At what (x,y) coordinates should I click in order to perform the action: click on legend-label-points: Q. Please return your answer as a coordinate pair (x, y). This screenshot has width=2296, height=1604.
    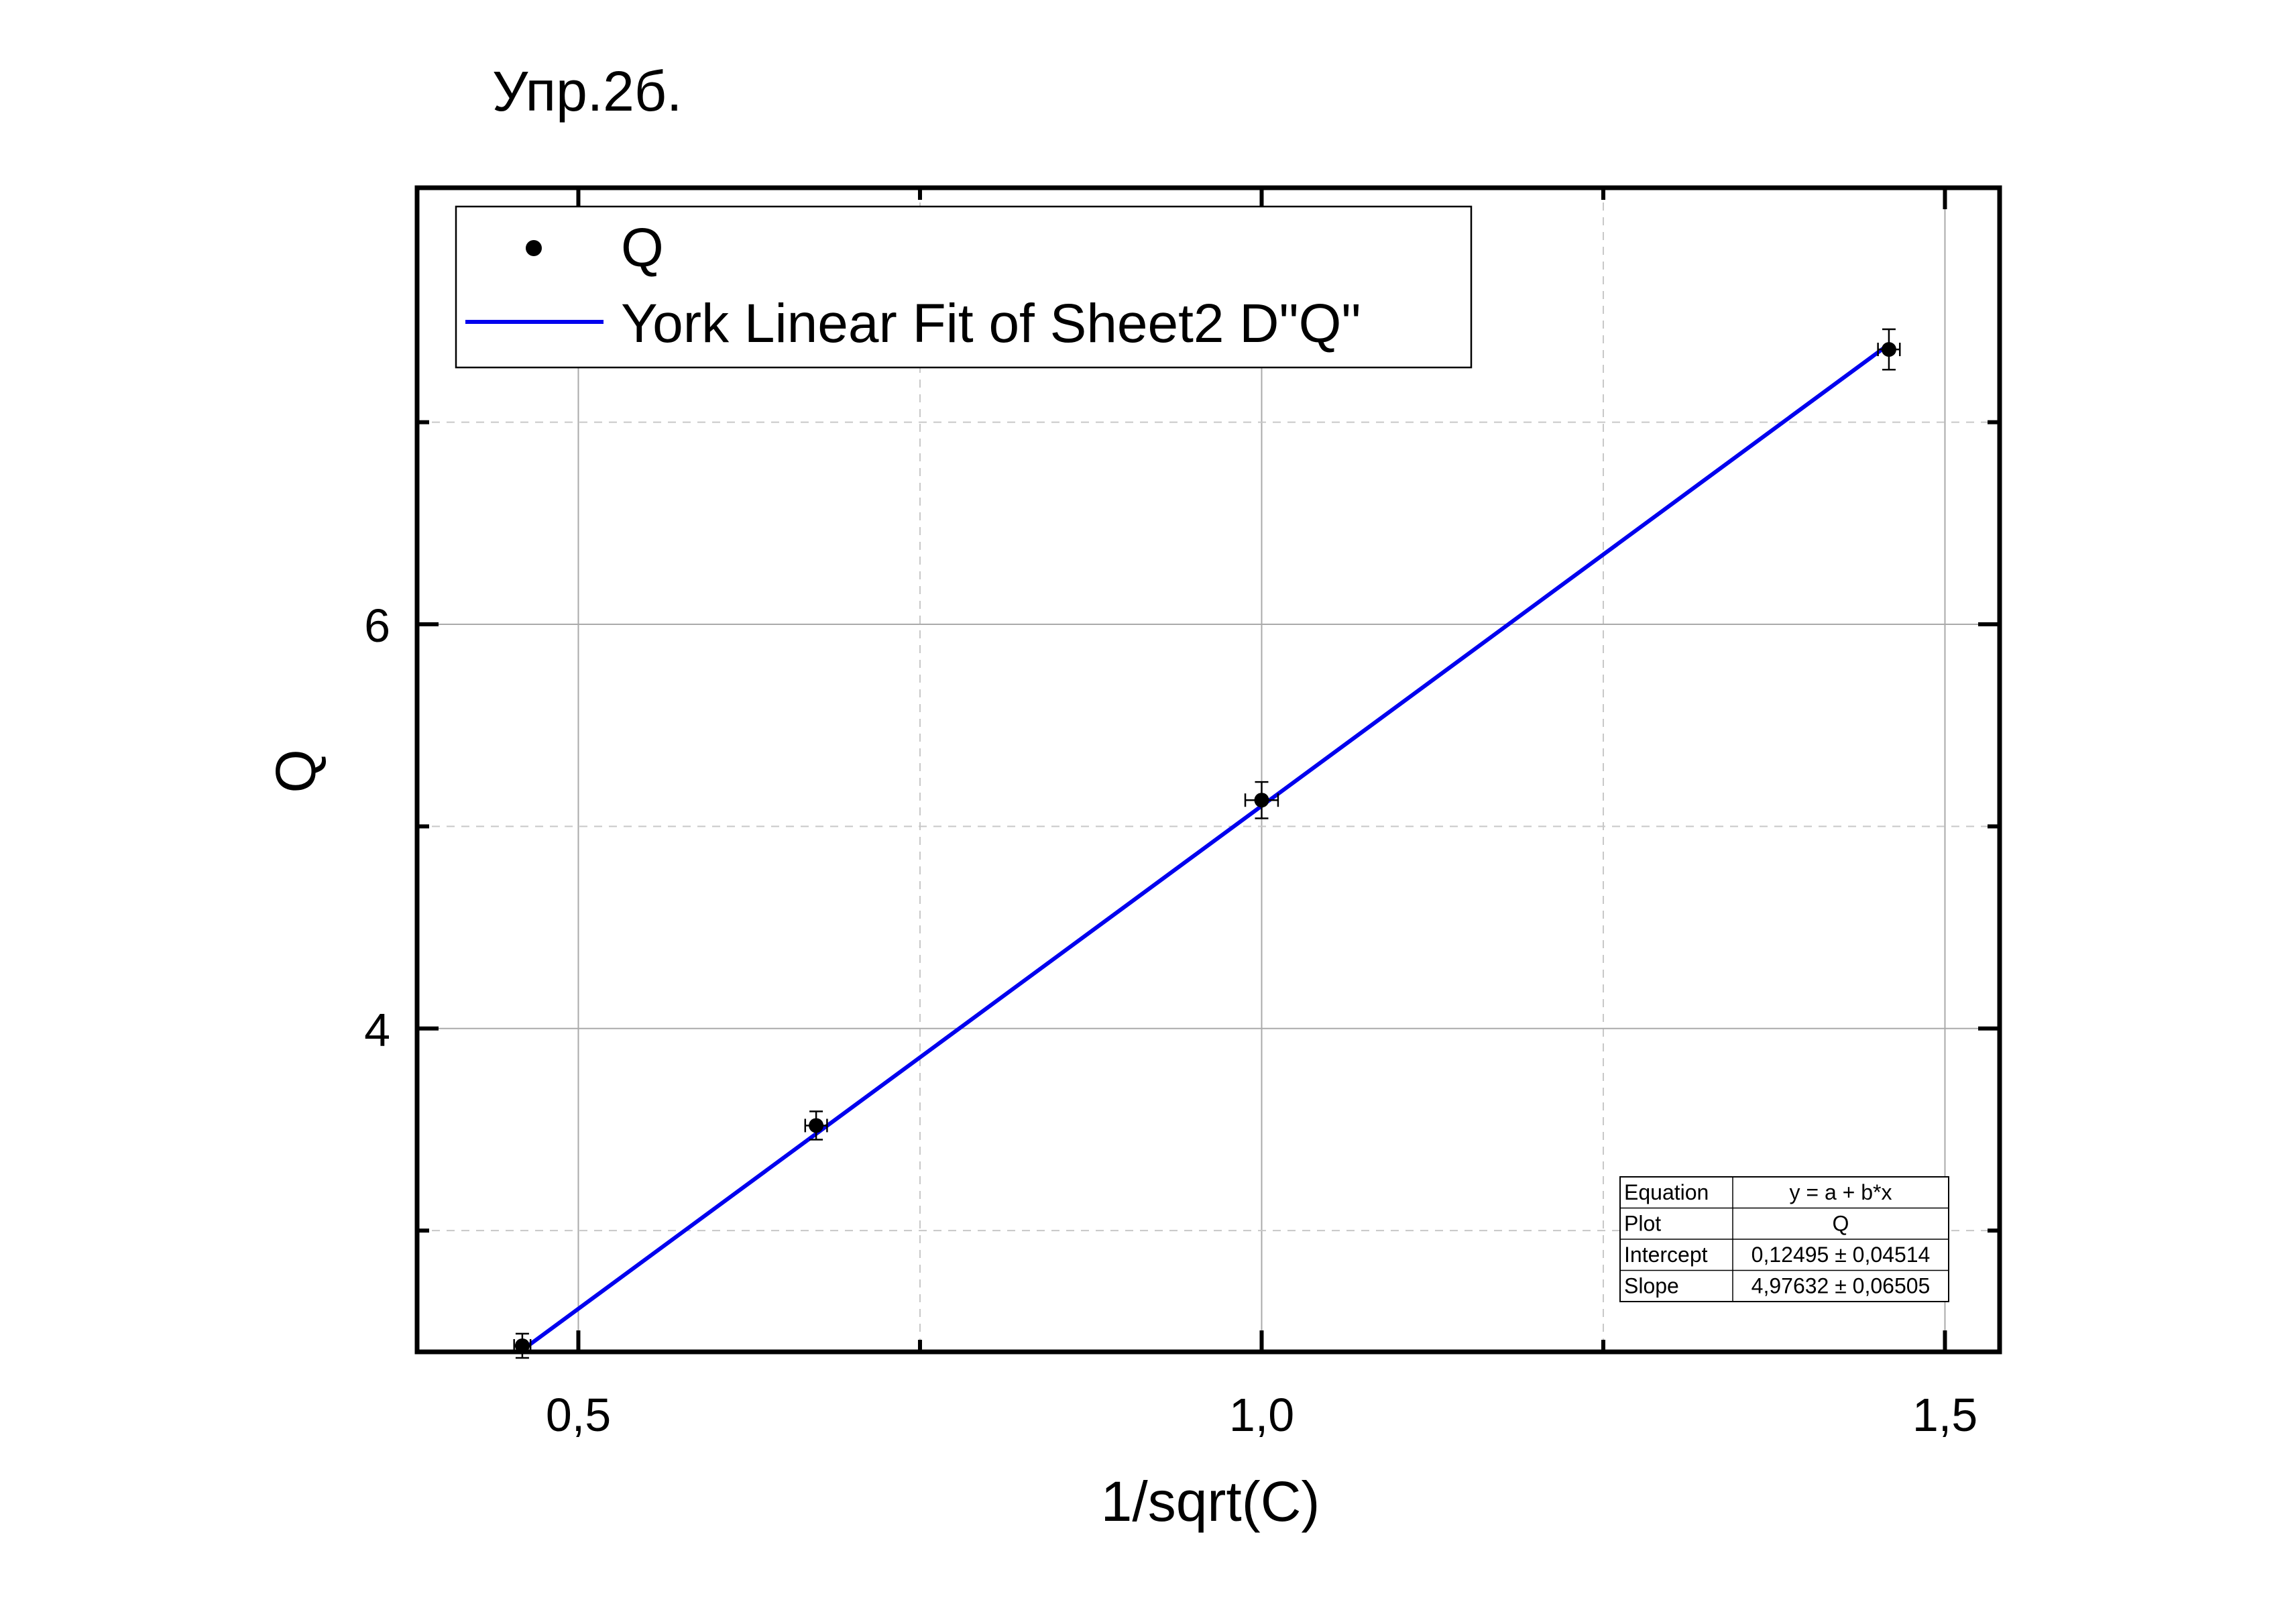
    Looking at the image, I should click on (642, 247).